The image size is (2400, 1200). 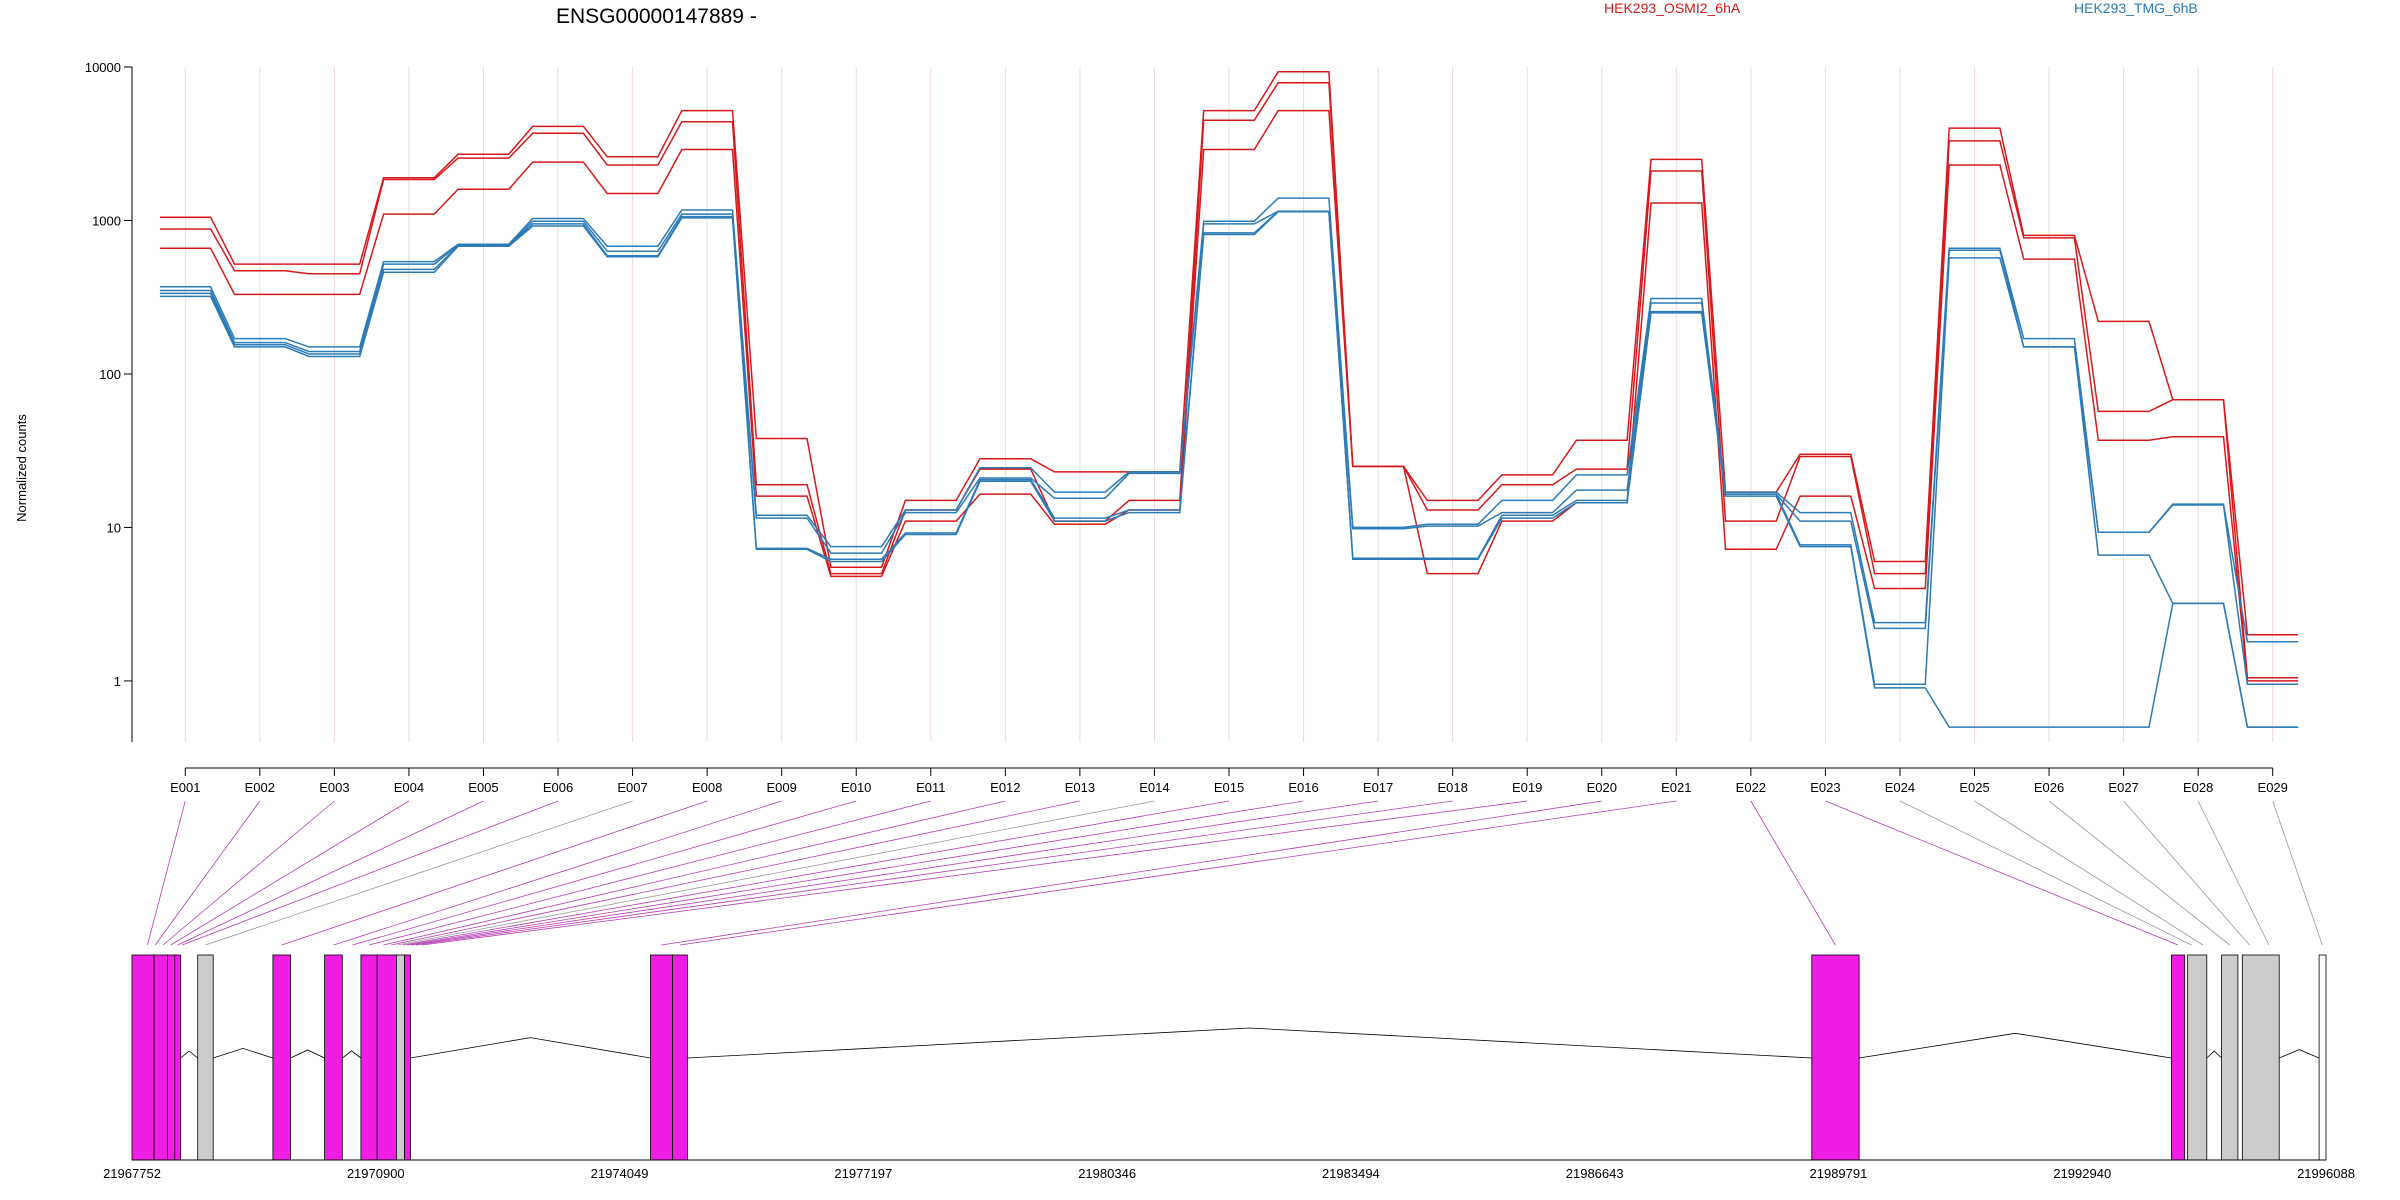 What do you see at coordinates (782, 787) in the screenshot?
I see `x-tick-label-e009: E009` at bounding box center [782, 787].